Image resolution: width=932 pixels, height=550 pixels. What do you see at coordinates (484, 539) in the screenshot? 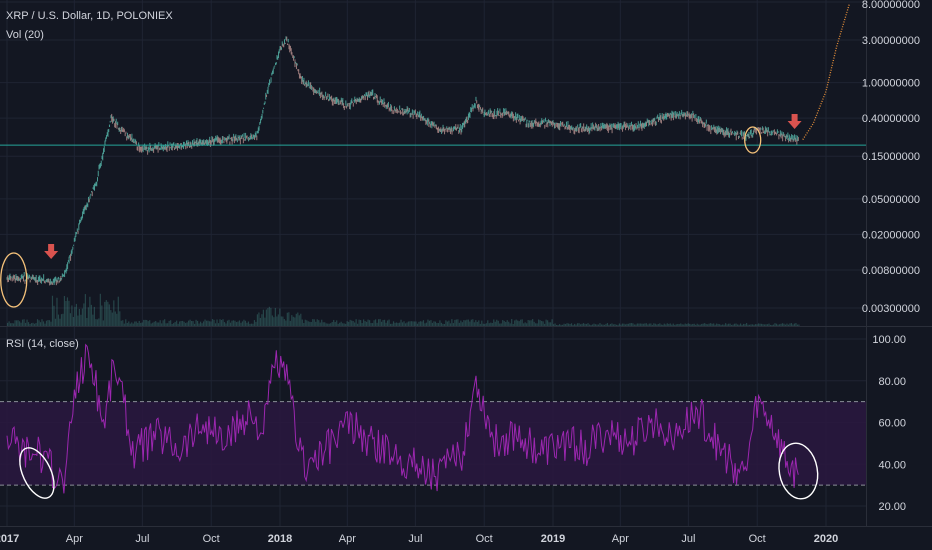
I see `time-tick-label: Oct` at bounding box center [484, 539].